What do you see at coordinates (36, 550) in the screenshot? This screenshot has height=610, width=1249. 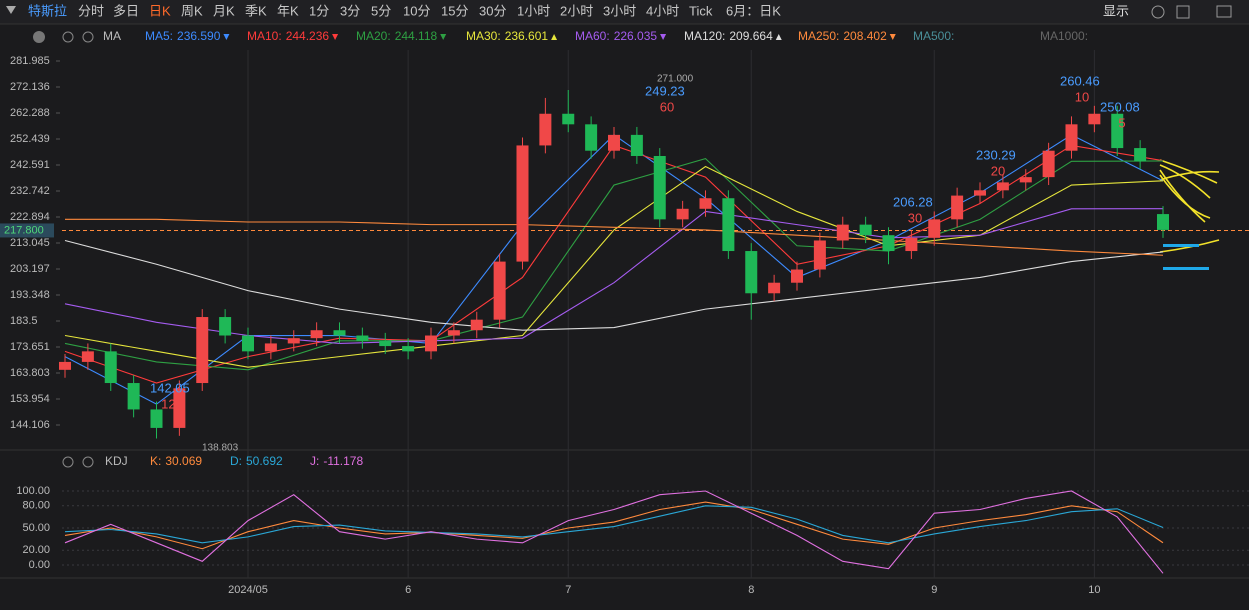 I see `y-tick-label: 20.00` at bounding box center [36, 550].